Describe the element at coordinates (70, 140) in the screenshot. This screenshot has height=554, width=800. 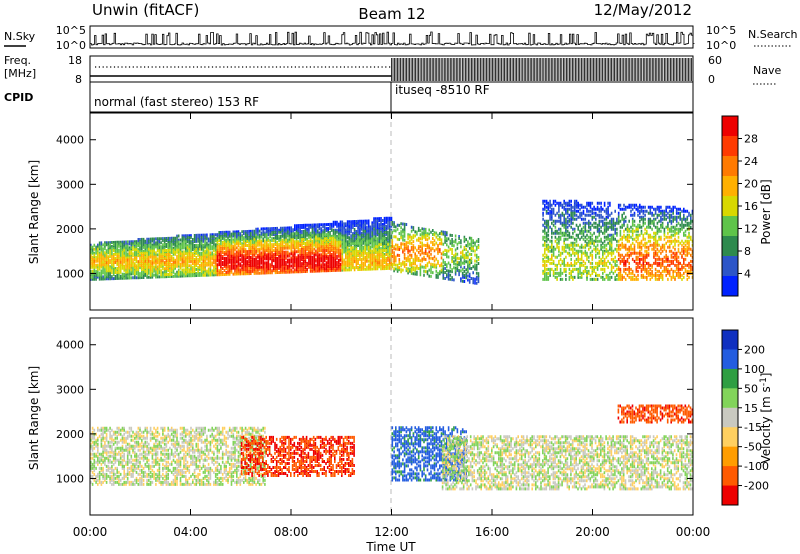
I see `power-ytick-label-3: 4000` at that location.